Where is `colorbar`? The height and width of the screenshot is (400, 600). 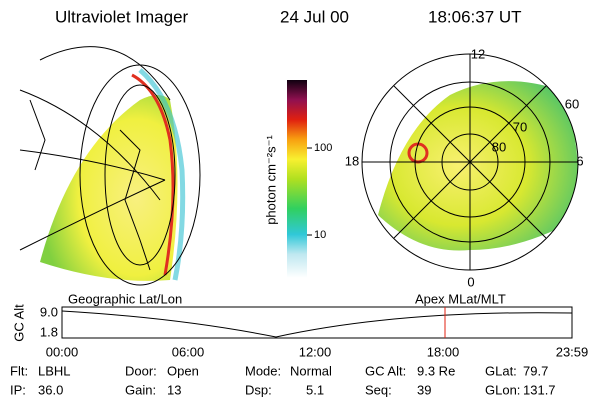
colorbar is located at coordinates (297, 179).